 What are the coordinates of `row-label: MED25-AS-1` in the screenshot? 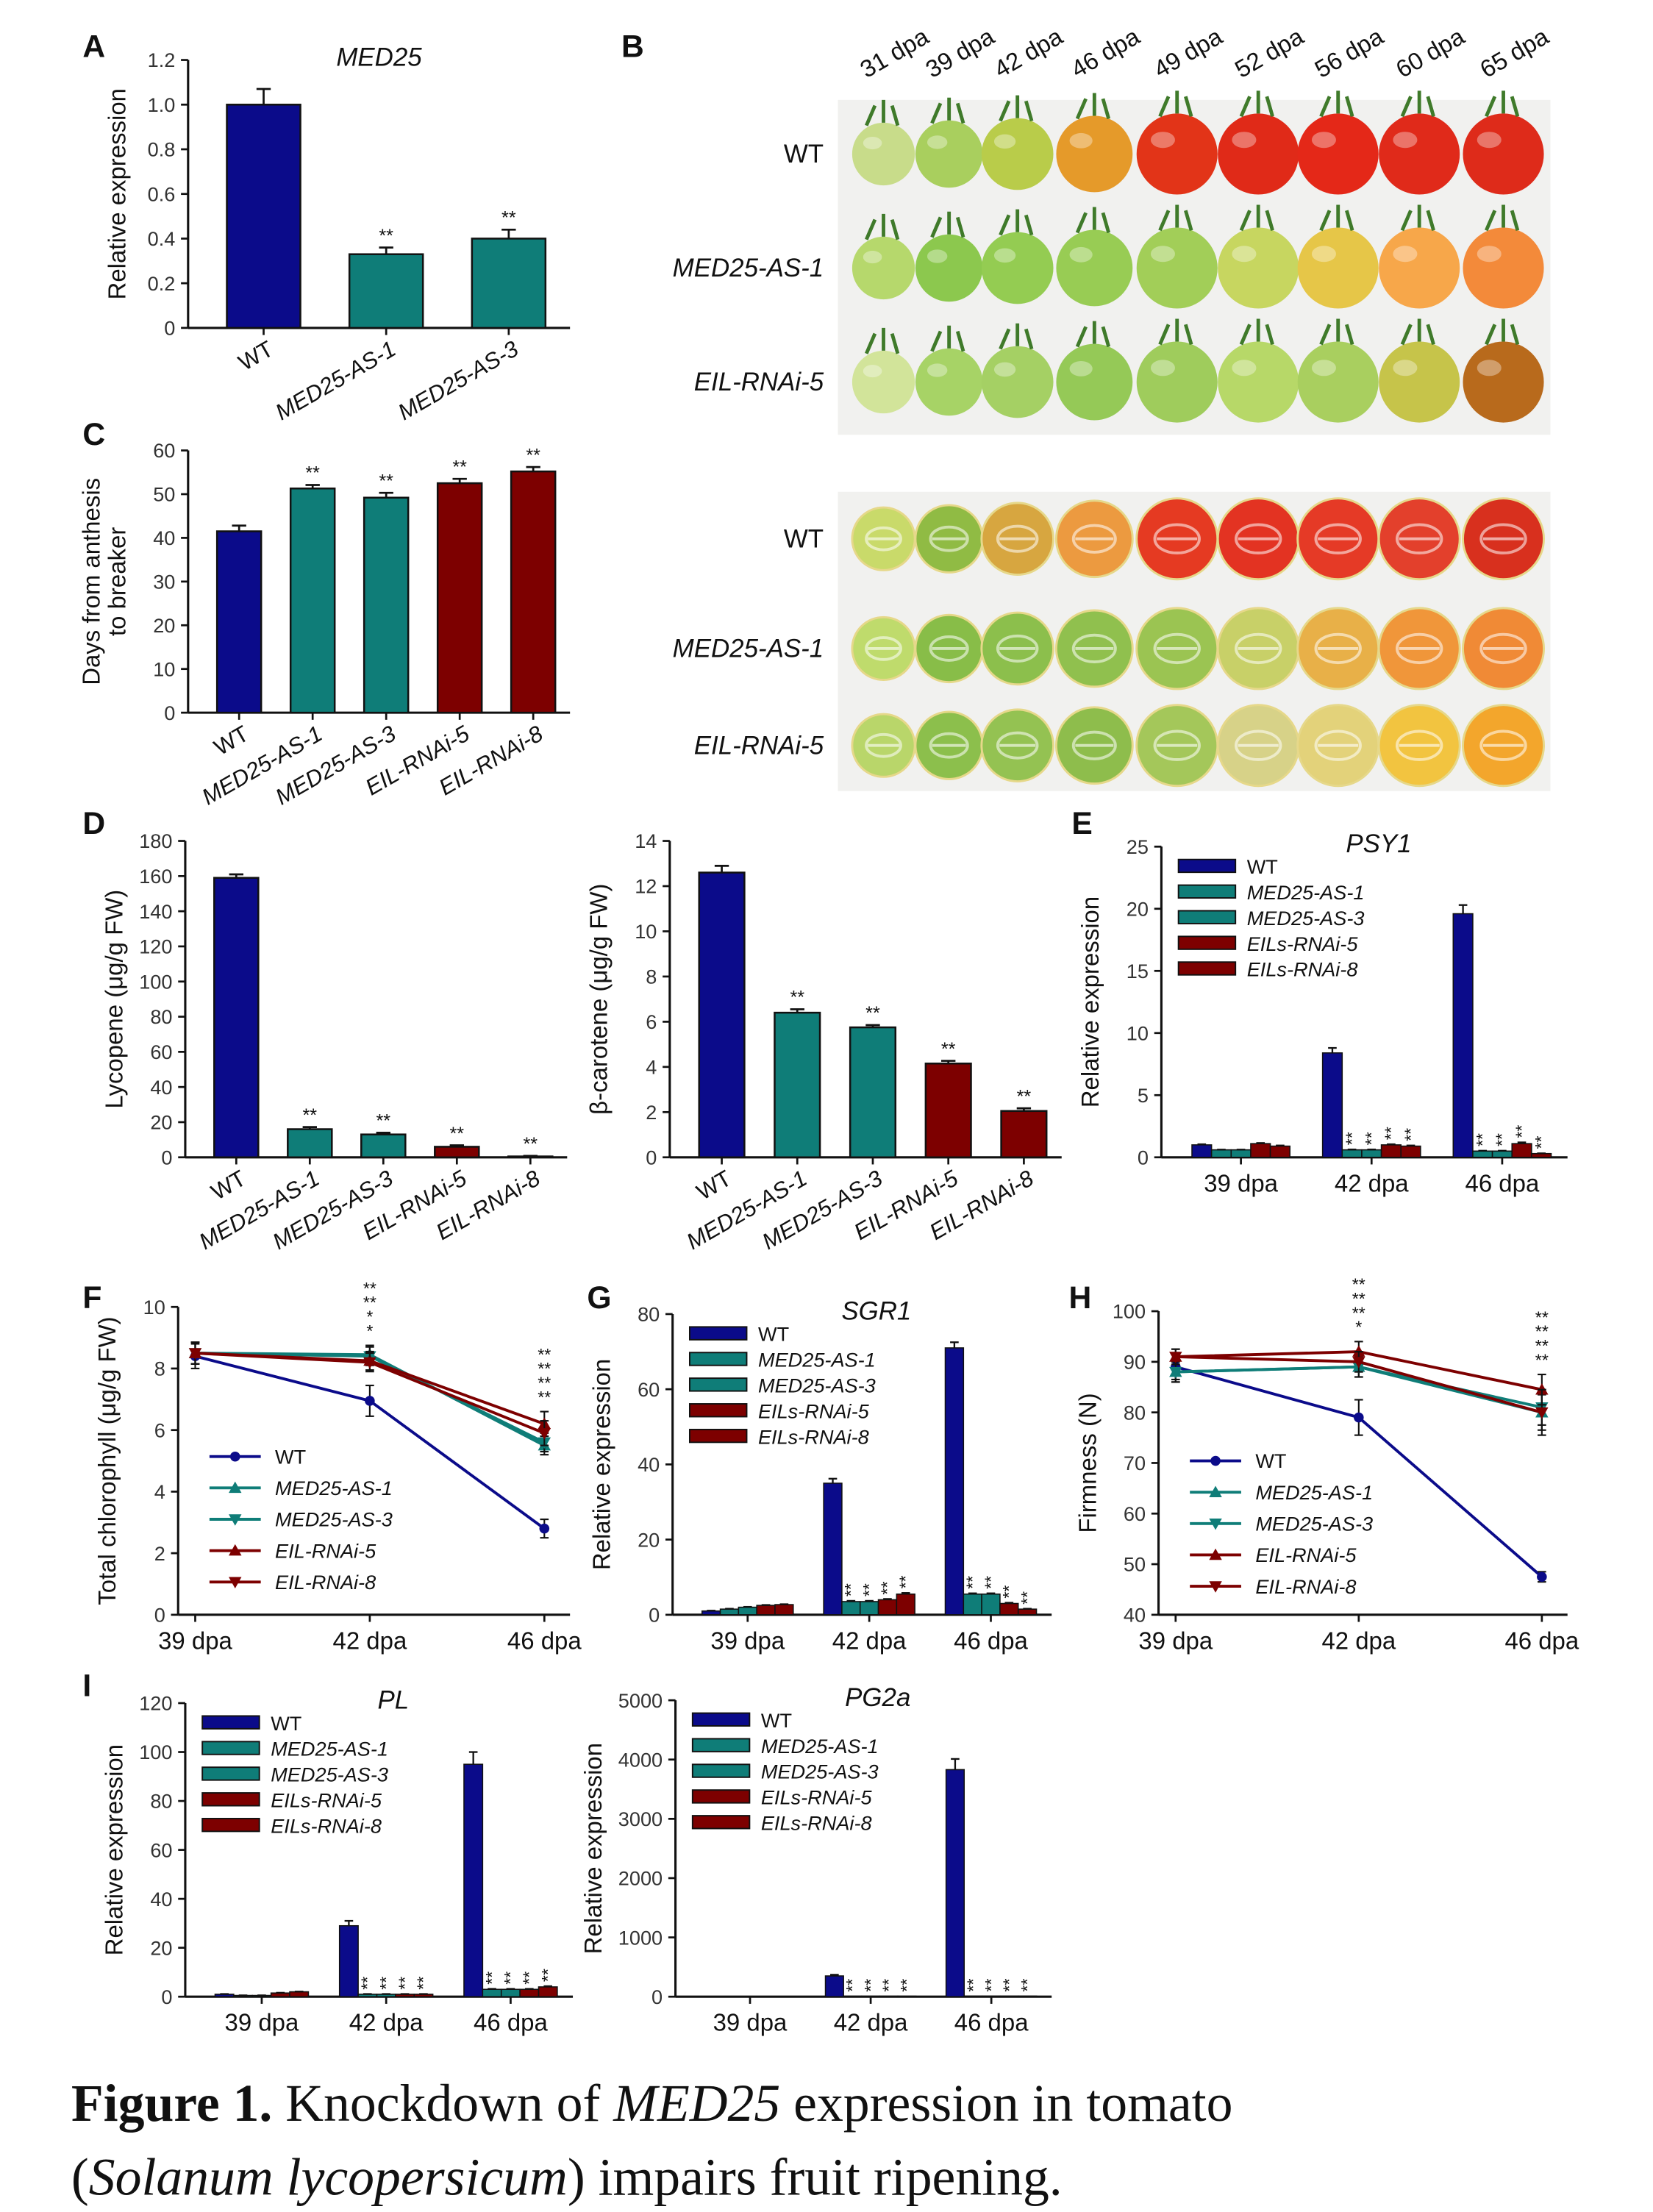 It's located at (748, 649).